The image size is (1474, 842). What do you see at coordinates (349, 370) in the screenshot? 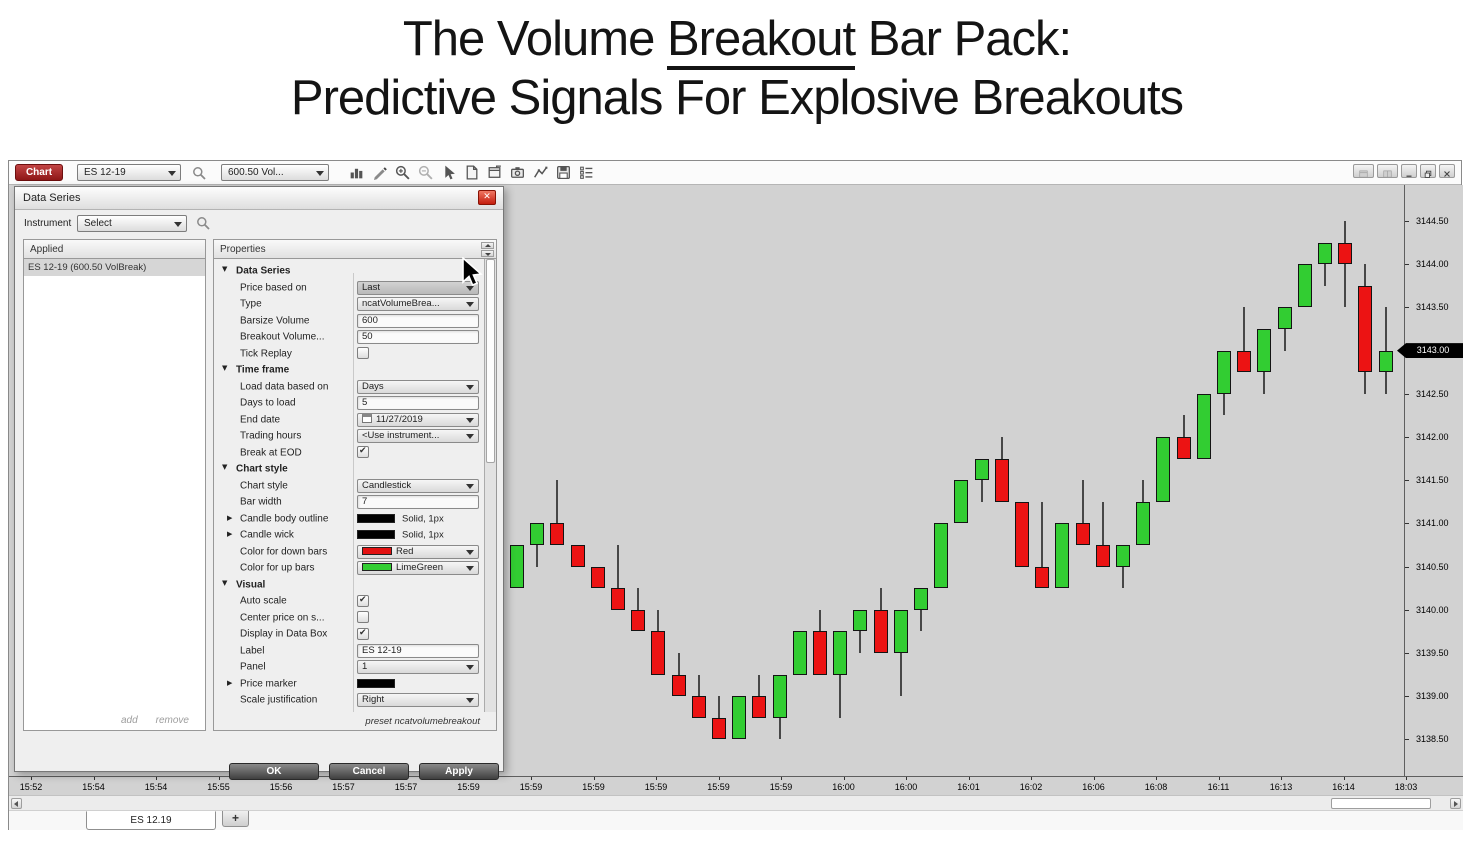
I see `property-group: ▼ Time frame` at bounding box center [349, 370].